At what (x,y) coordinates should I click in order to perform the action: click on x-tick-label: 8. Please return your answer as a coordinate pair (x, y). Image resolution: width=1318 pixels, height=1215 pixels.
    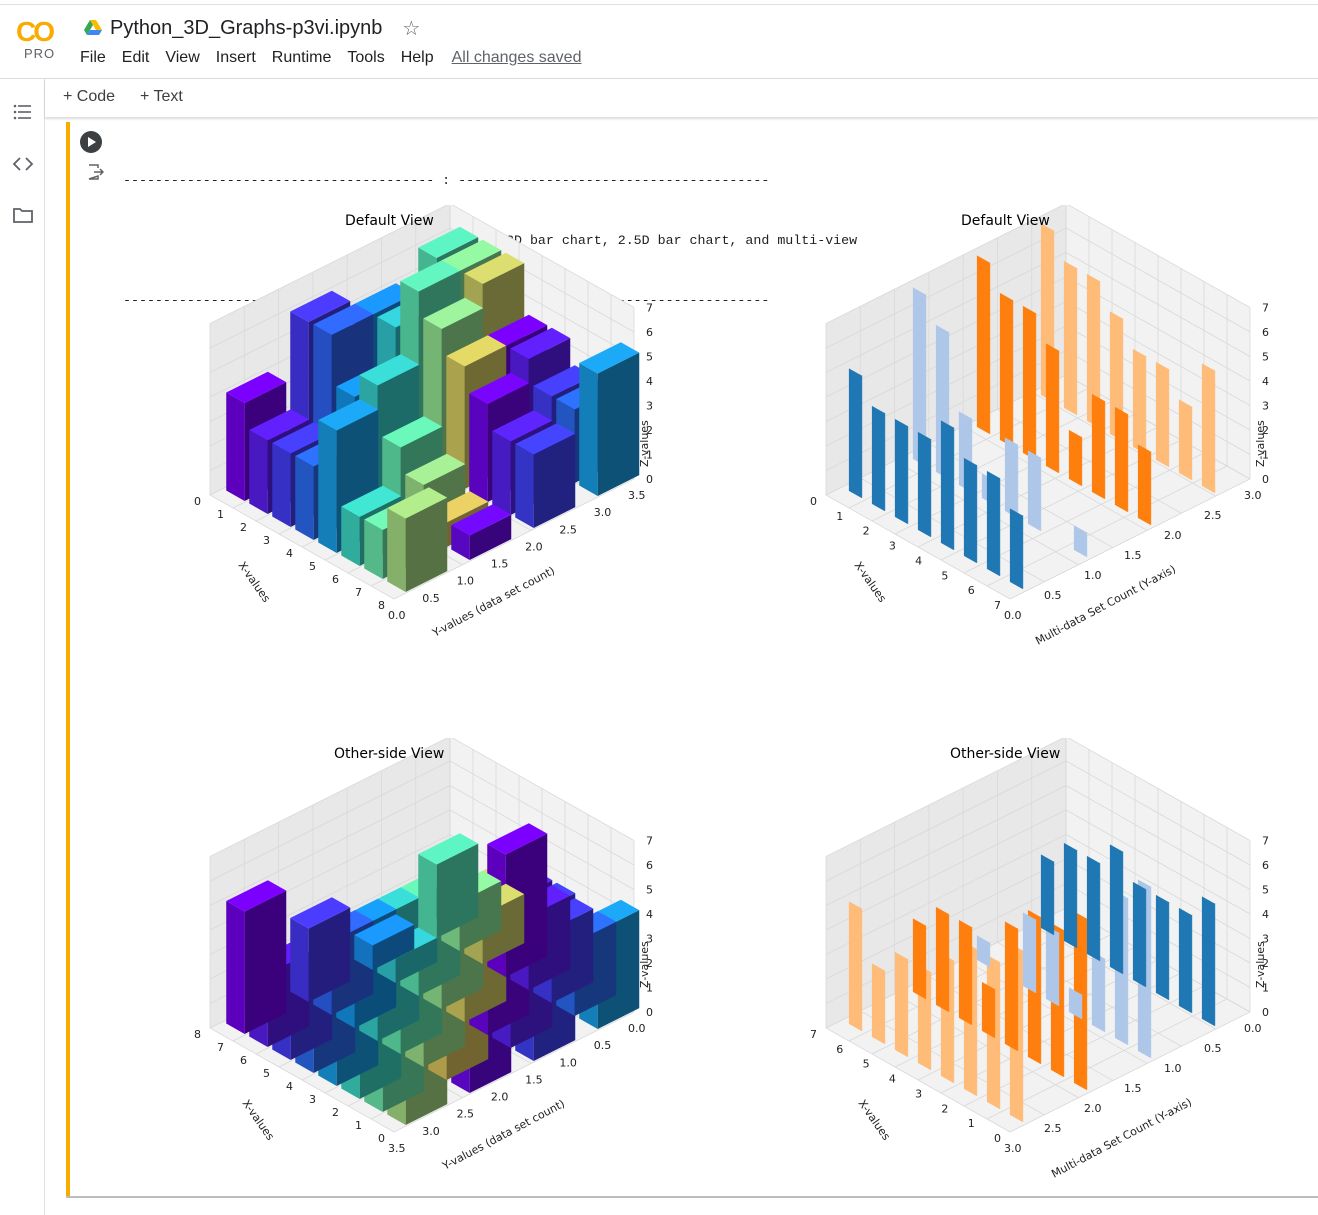
    Looking at the image, I should click on (381, 605).